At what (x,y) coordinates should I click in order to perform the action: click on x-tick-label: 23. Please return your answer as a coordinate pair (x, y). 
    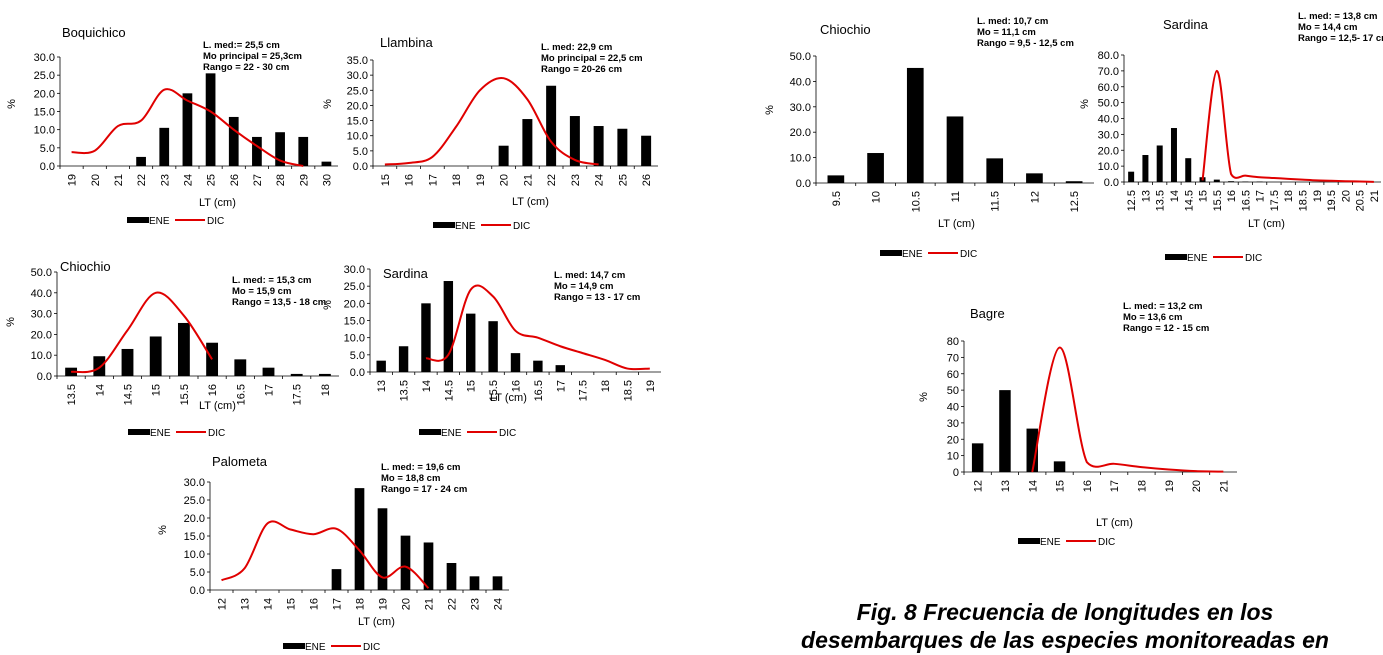
    Looking at the image, I should click on (576, 180).